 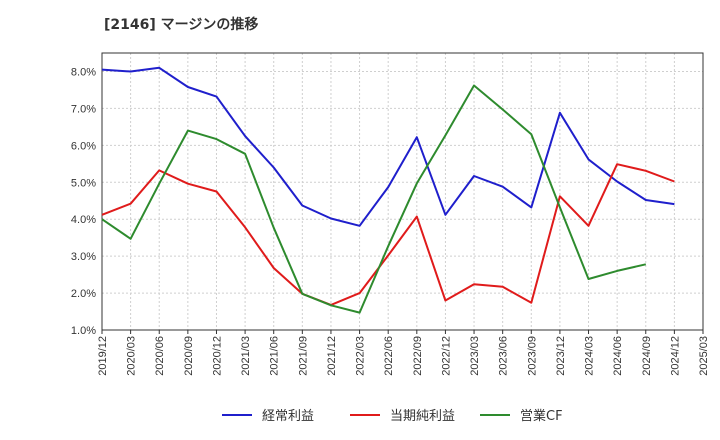 What do you see at coordinates (103, 356) in the screenshot?
I see `x-tick-label: 2019/12` at bounding box center [103, 356].